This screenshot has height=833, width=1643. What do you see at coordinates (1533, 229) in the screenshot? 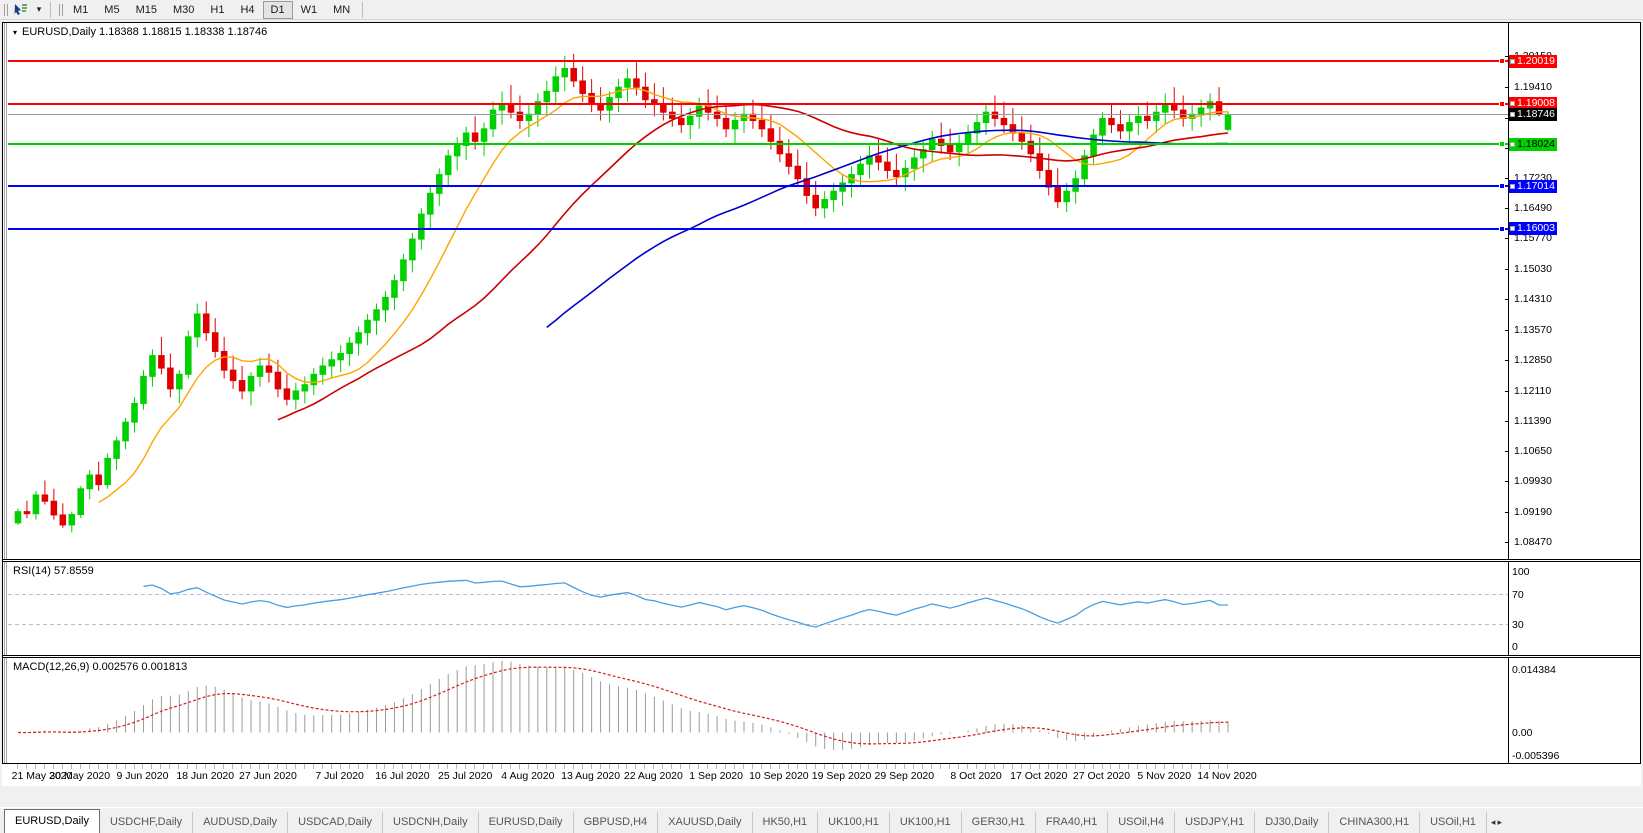
I see `price-tag-1.16003: 1.16003` at bounding box center [1533, 229].